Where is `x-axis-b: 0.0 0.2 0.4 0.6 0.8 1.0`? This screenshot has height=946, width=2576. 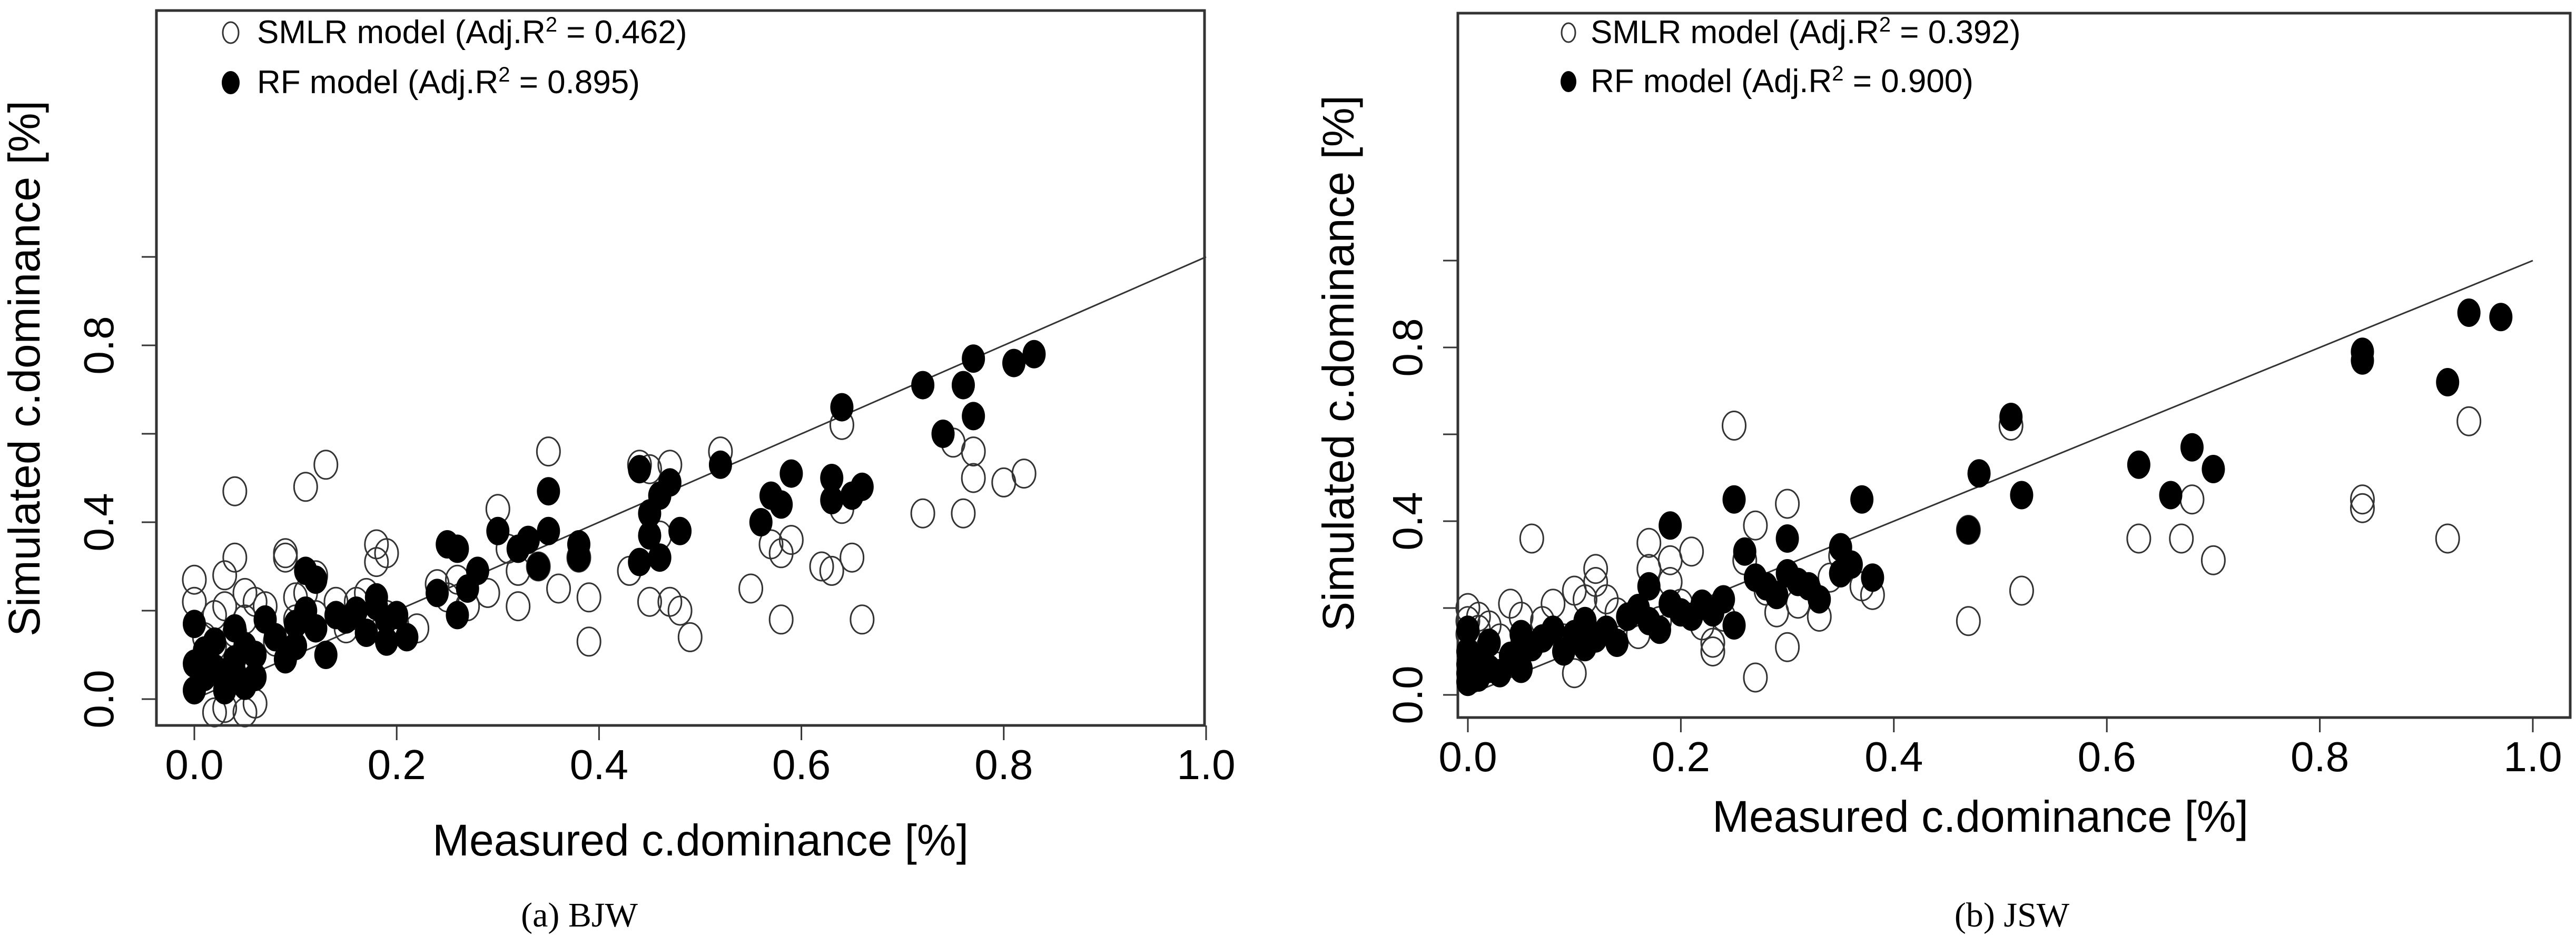
x-axis-b: 0.0 0.2 0.4 0.6 0.8 1.0 is located at coordinates (2000, 749).